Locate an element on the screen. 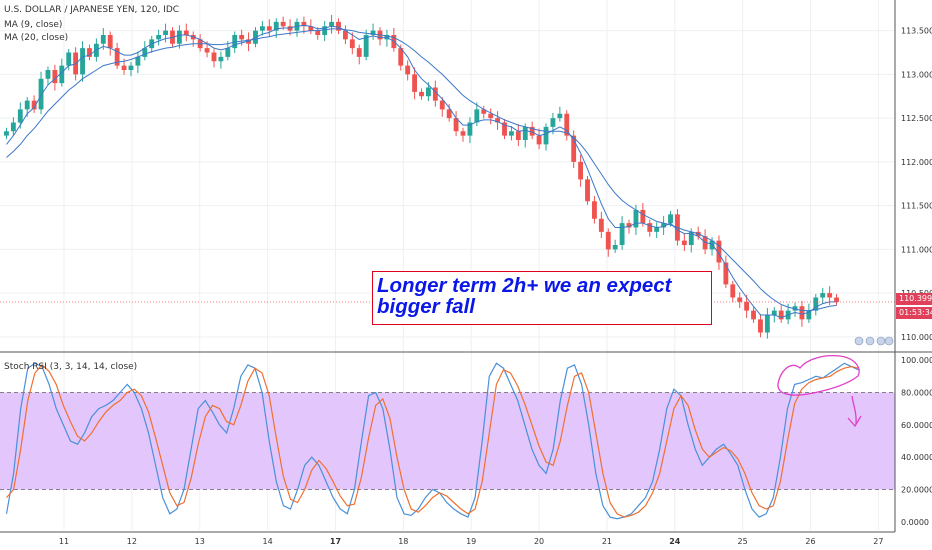 Image resolution: width=932 pixels, height=550 pixels. pen-arrow-mark is located at coordinates (854, 411).